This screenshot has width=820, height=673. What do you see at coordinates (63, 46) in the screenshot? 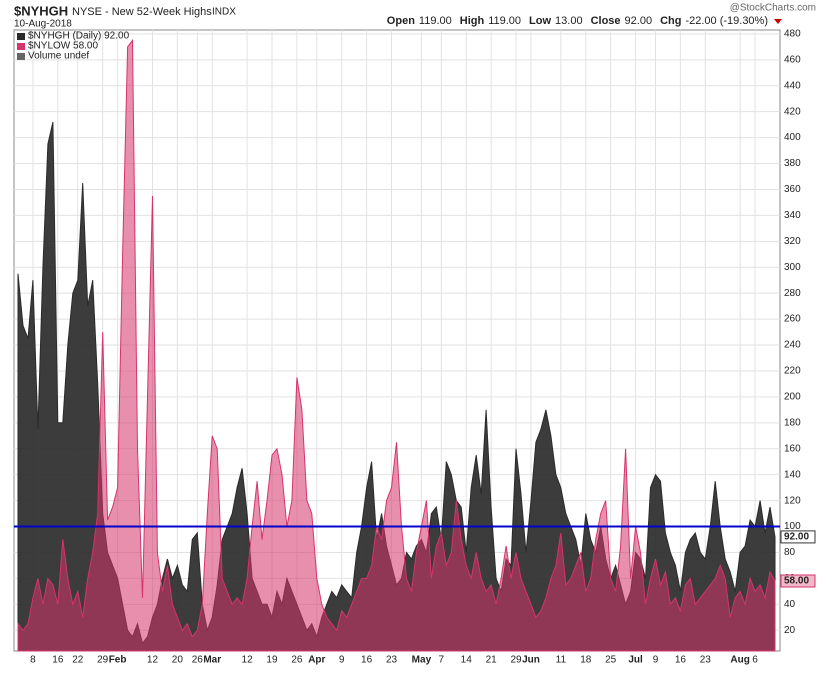
I see `legend-label: $NYLOW 58.00` at bounding box center [63, 46].